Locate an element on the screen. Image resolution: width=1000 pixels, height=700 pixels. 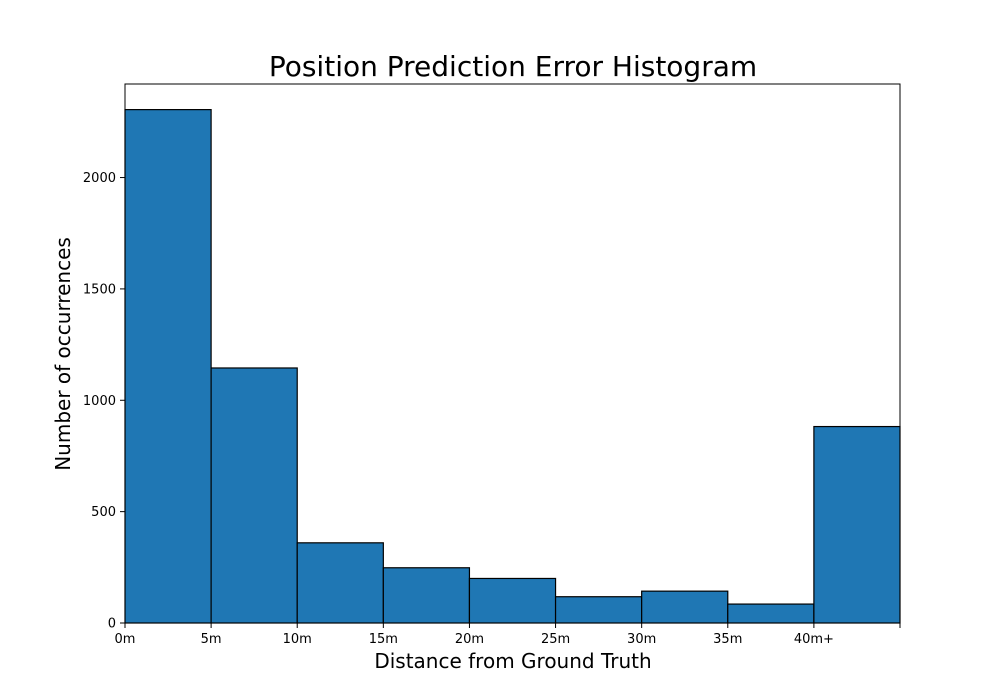
chart-title: Position Prediction Error Histogram is located at coordinates (513, 66).